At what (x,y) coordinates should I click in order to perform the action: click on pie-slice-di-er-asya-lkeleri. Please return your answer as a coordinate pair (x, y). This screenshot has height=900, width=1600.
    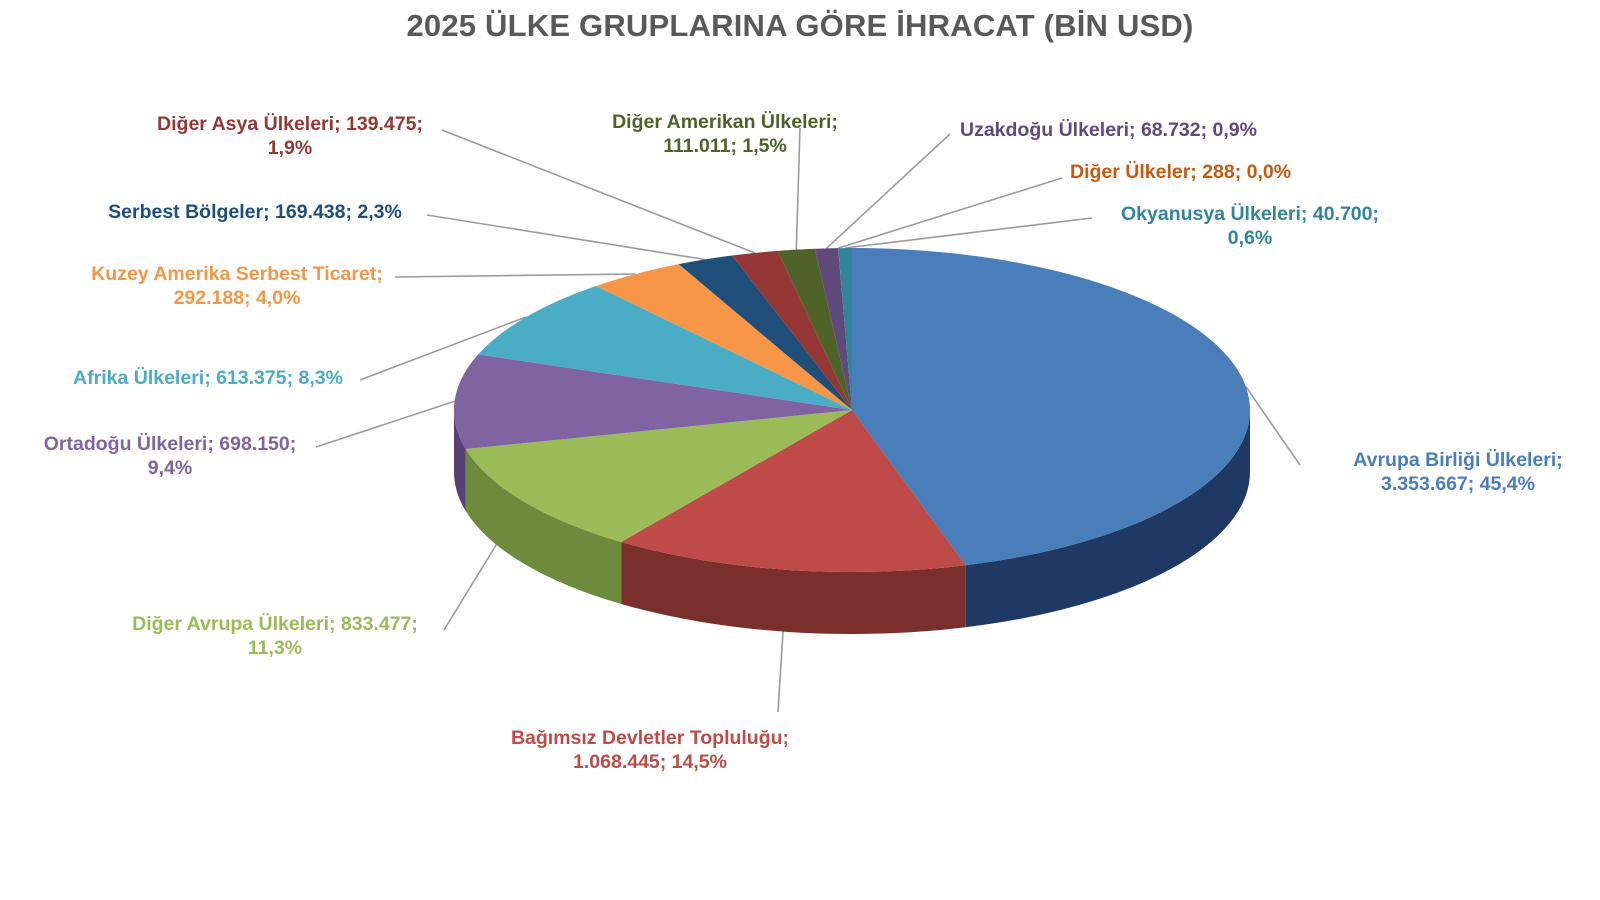
    Looking at the image, I should click on (791, 330).